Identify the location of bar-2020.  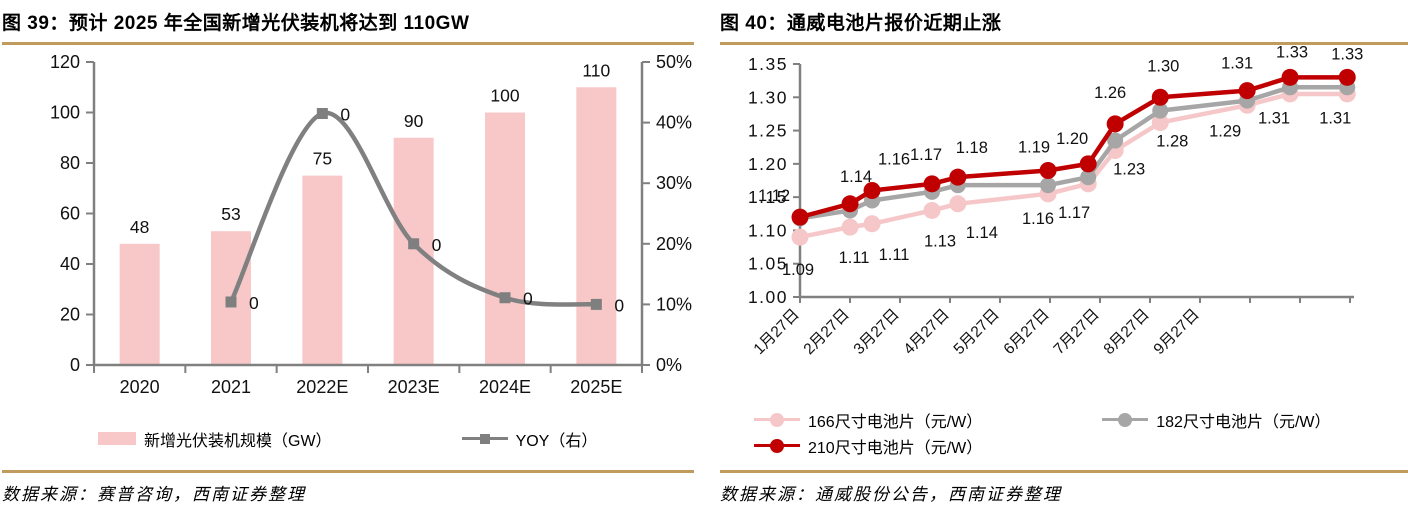
(139, 304).